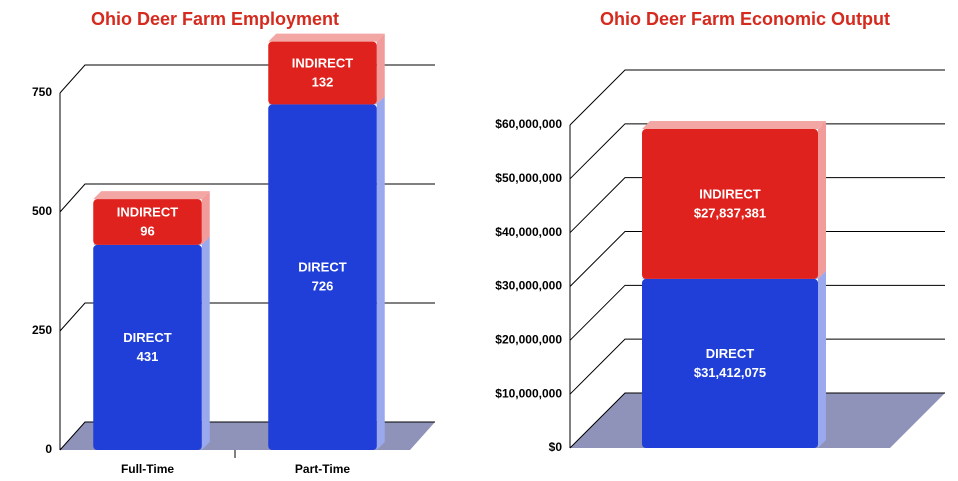  What do you see at coordinates (147, 230) in the screenshot?
I see `bar-value-label: 96` at bounding box center [147, 230].